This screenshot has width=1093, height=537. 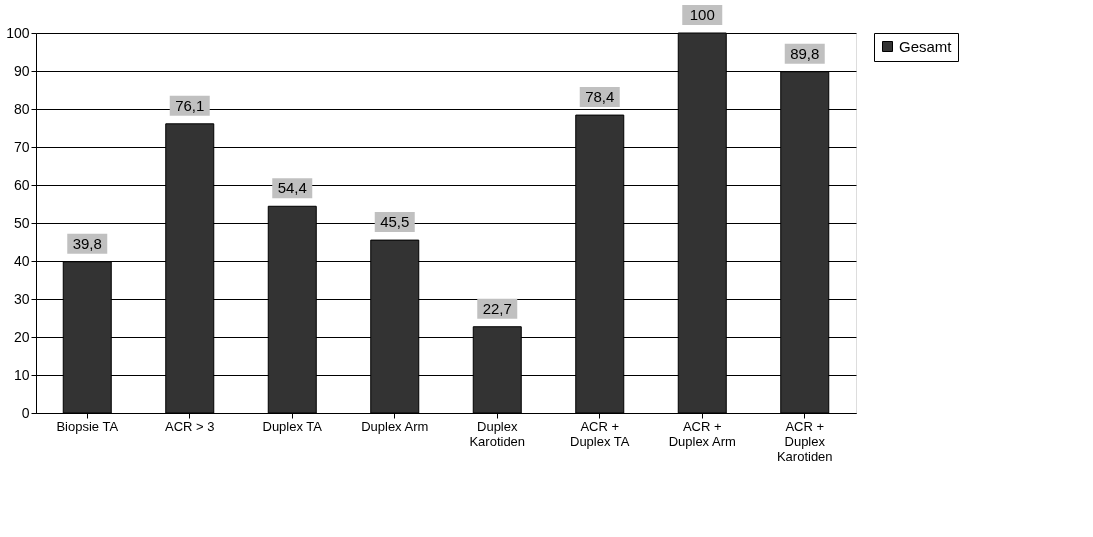 What do you see at coordinates (600, 433) in the screenshot?
I see `x-tick-label: ACR + Duplex TA` at bounding box center [600, 433].